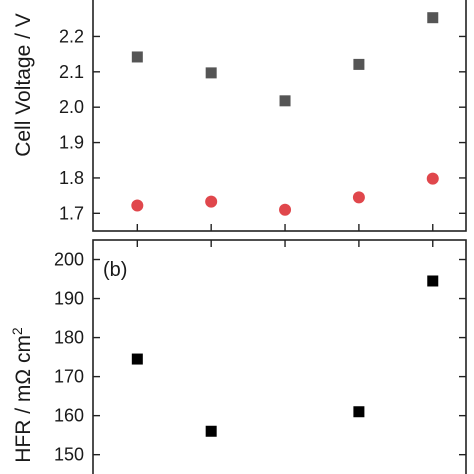 Image resolution: width=474 pixels, height=474 pixels. What do you see at coordinates (71, 213) in the screenshot?
I see `voltage-y-tick-label: 1.7` at bounding box center [71, 213].